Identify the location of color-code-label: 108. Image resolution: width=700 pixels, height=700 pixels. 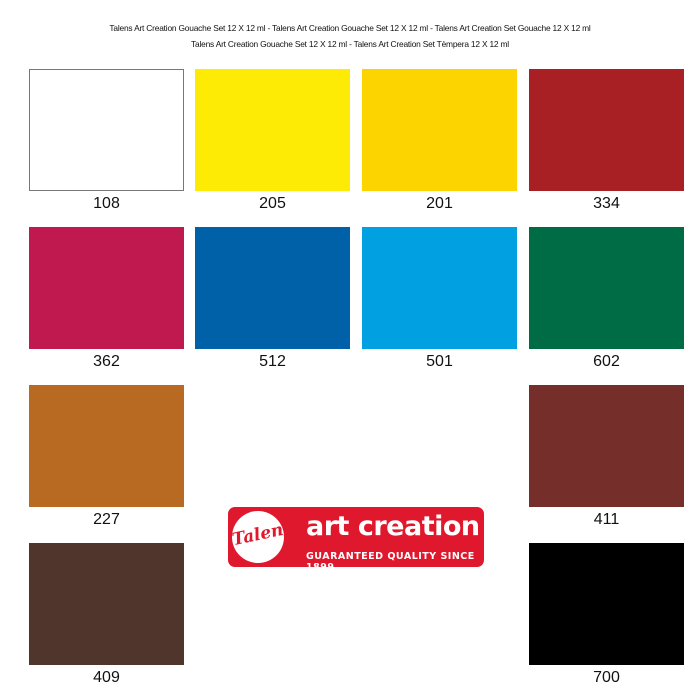
(106, 203).